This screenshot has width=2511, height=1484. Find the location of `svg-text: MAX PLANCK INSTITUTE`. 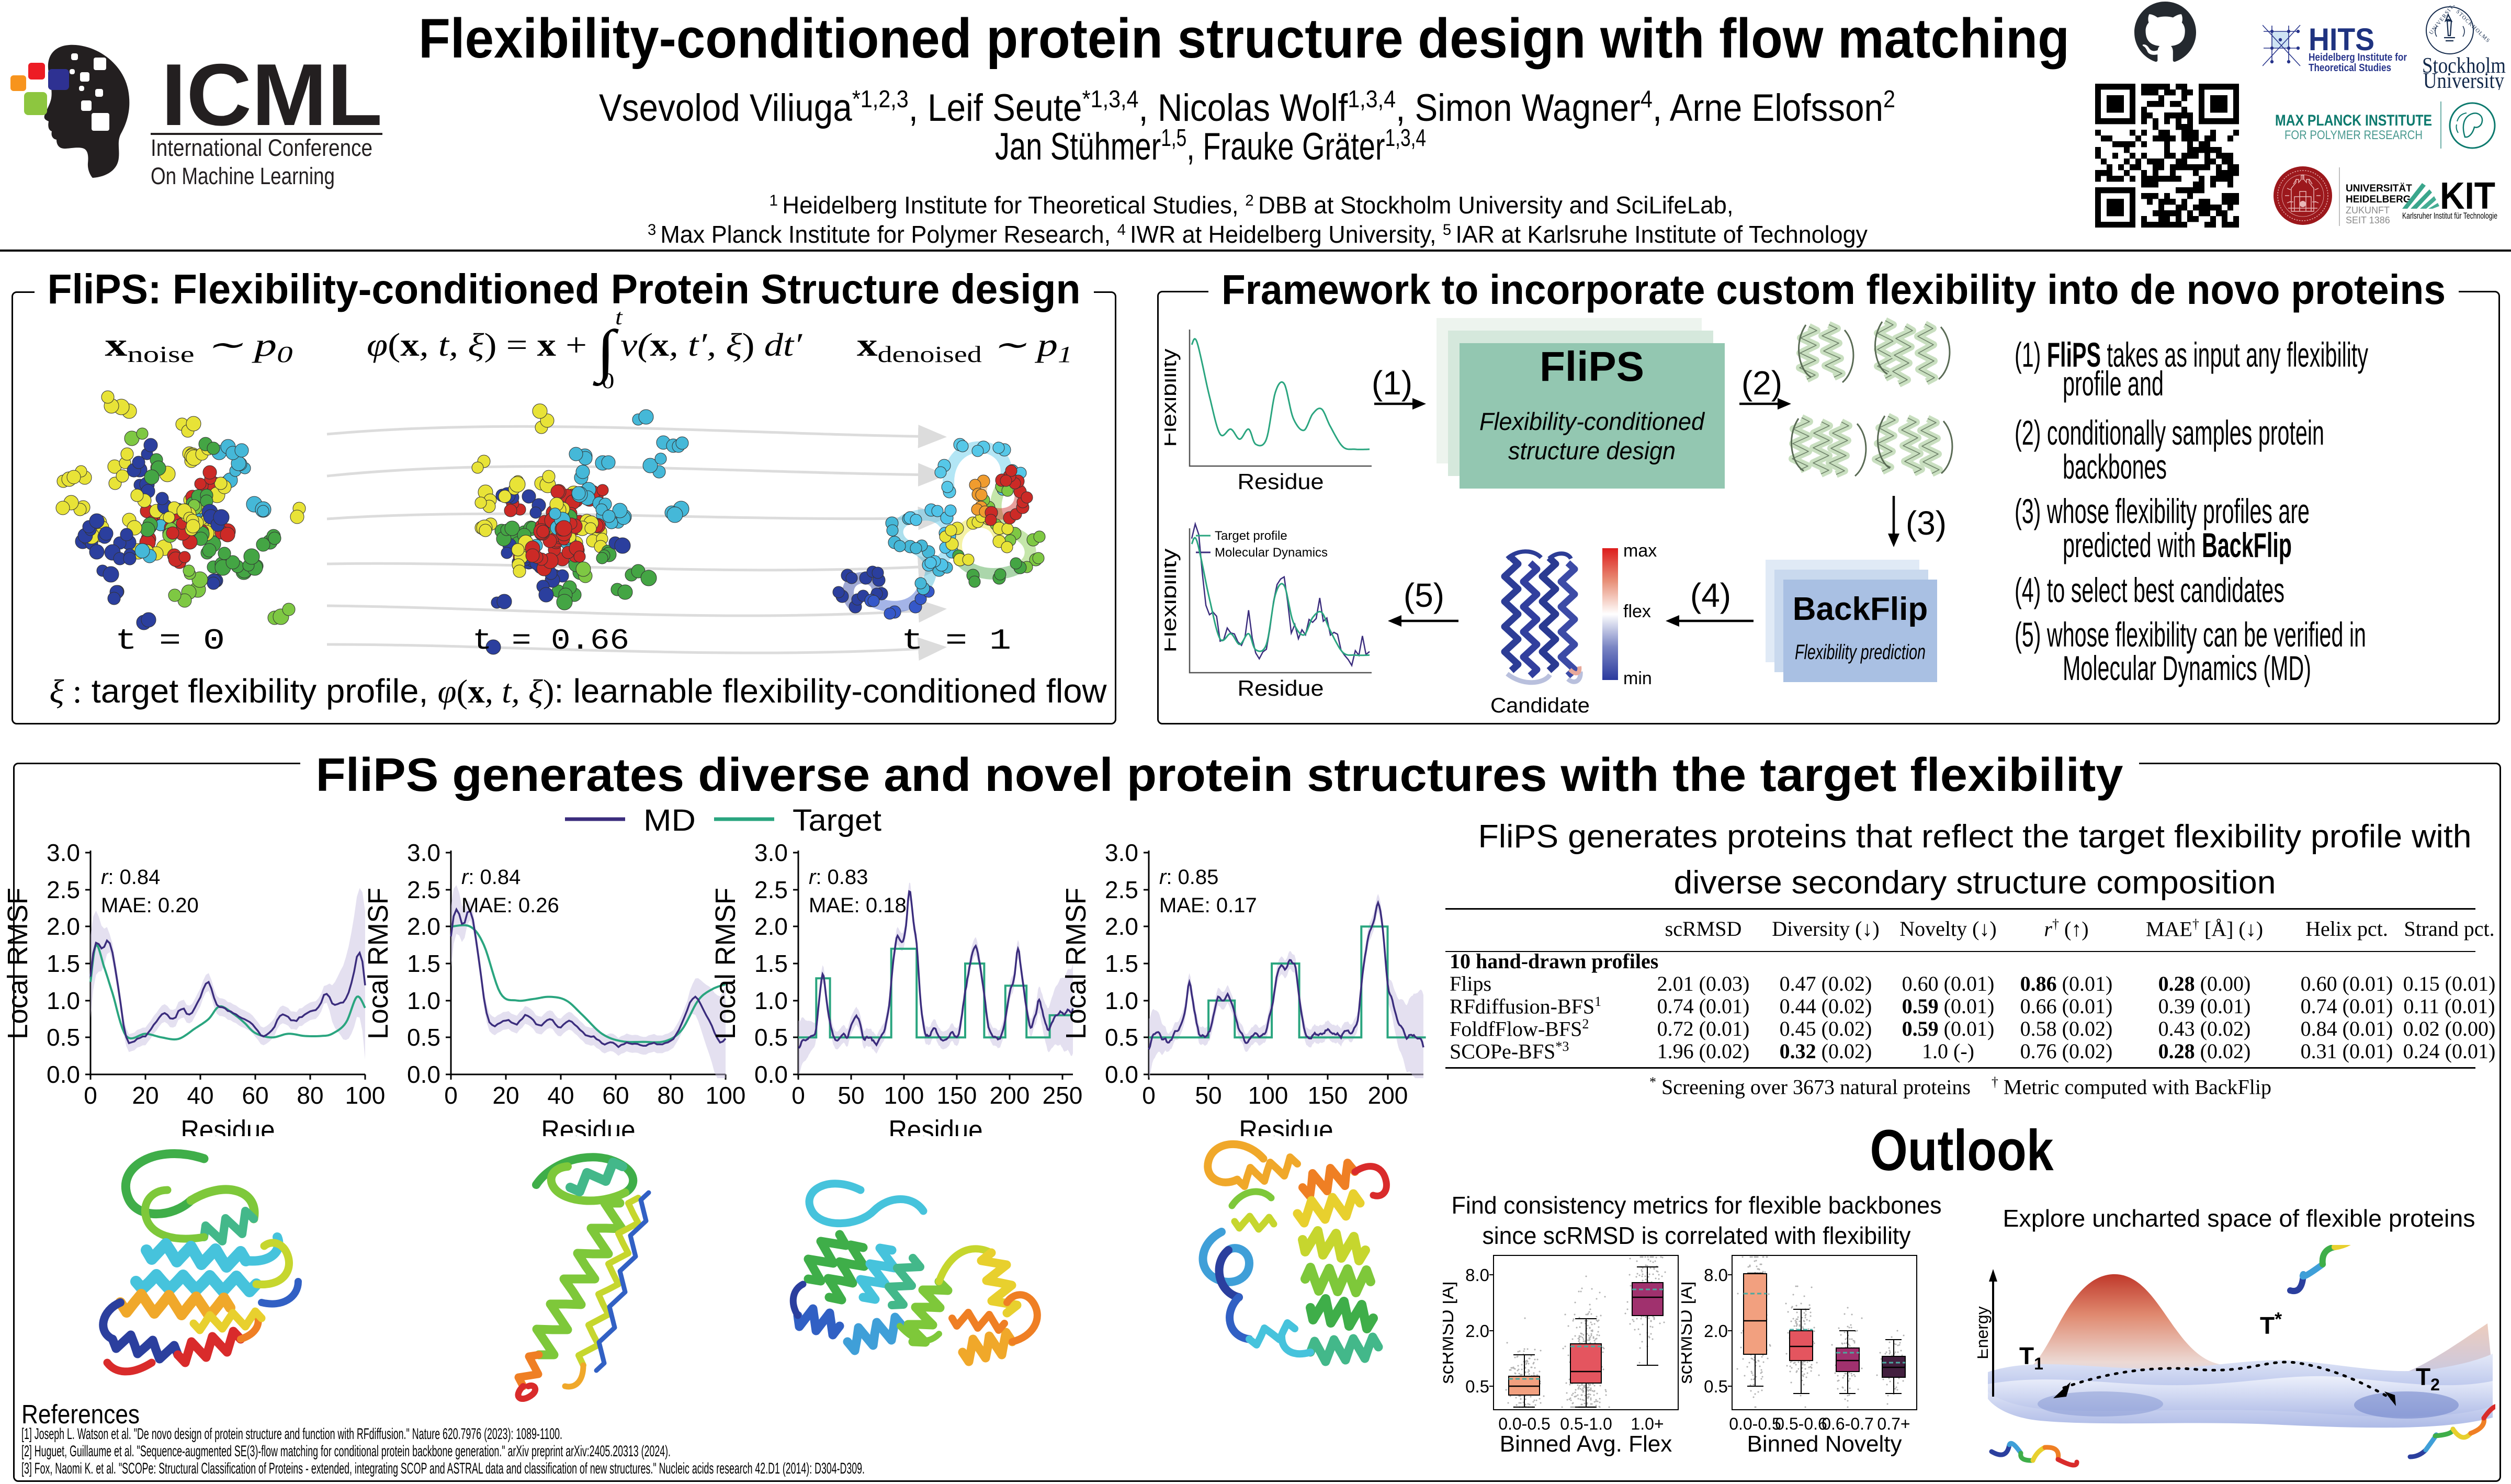

svg-text: MAX PLANCK INSTITUTE is located at coordinates (2353, 120).